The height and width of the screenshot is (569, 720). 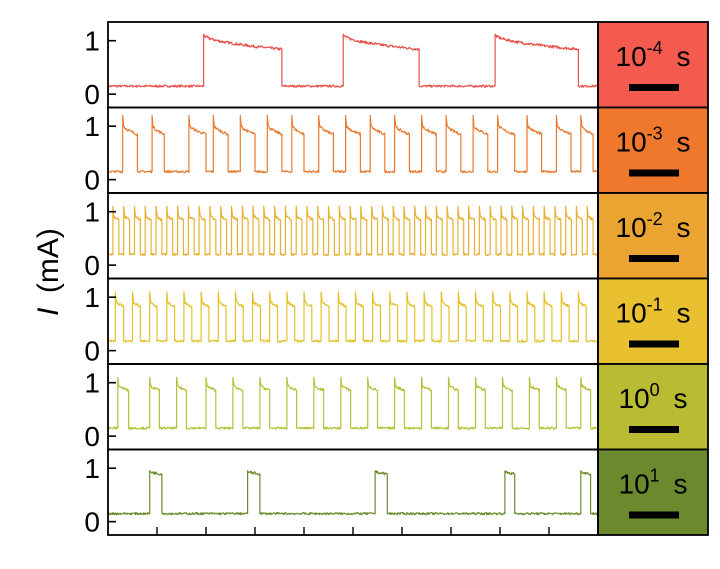 I want to click on timescale-label: 10-3 s, so click(x=653, y=141).